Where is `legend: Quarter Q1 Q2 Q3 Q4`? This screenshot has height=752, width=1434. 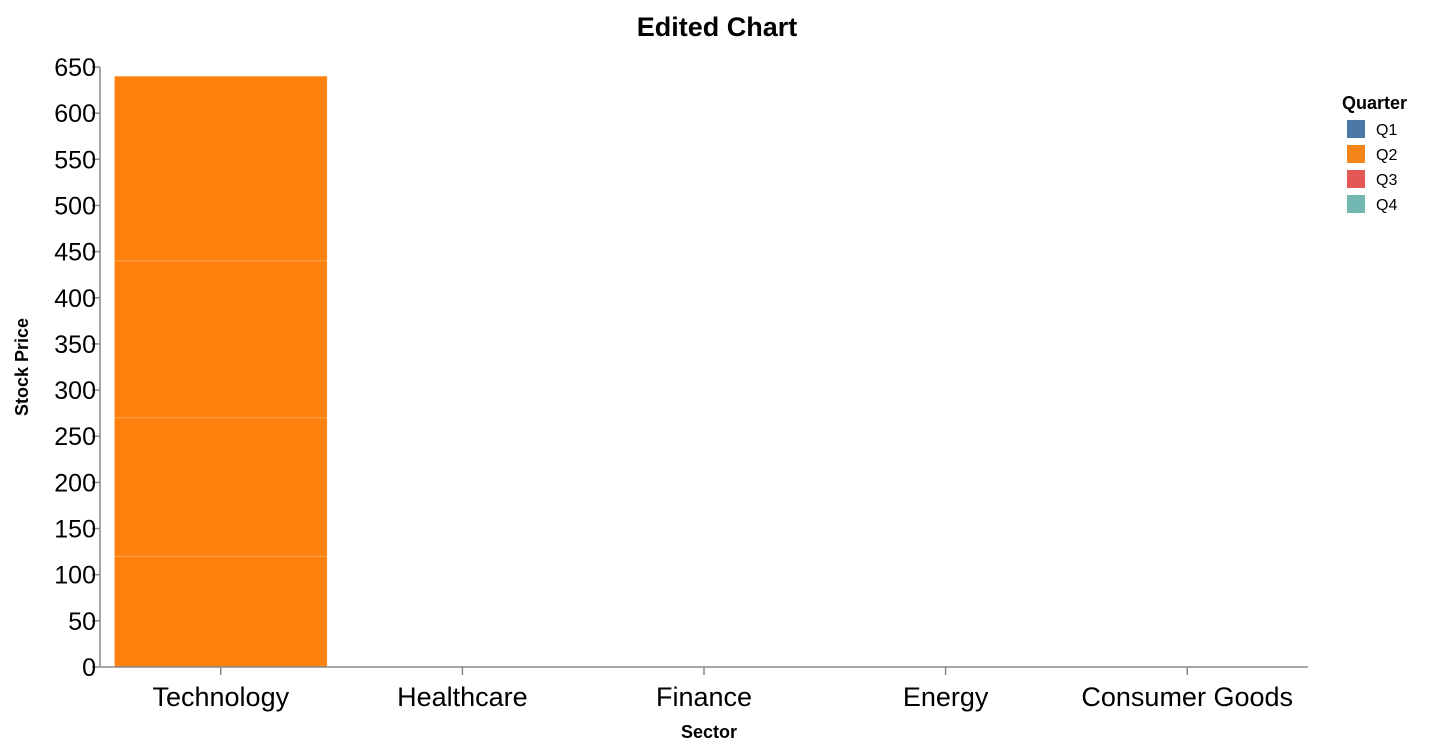 legend: Quarter Q1 Q2 Q3 Q4 is located at coordinates (1374, 153).